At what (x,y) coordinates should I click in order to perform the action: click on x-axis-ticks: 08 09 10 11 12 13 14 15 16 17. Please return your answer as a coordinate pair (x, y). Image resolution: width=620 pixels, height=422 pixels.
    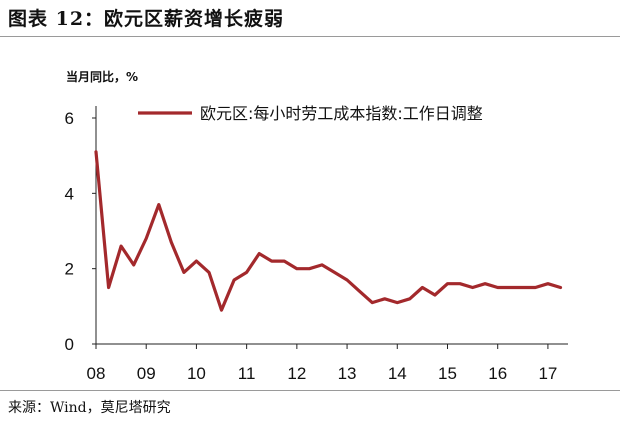
    Looking at the image, I should click on (322, 363).